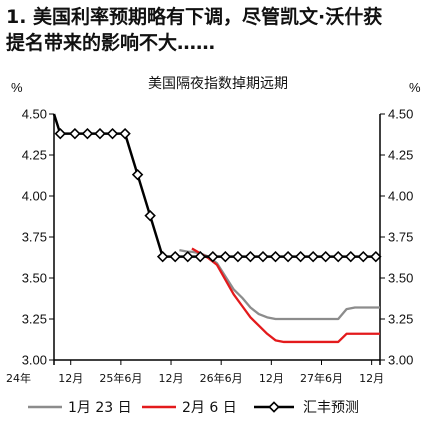  What do you see at coordinates (331, 408) in the screenshot?
I see `legend-label: 汇丰预测` at bounding box center [331, 408].